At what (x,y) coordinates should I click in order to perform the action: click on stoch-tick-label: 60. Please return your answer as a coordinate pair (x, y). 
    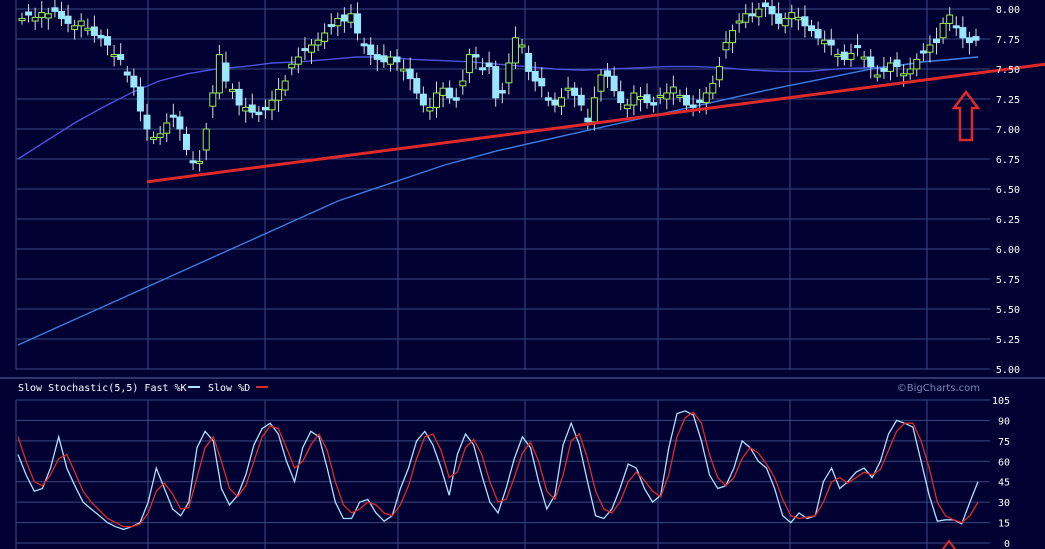
    Looking at the image, I should click on (1004, 462).